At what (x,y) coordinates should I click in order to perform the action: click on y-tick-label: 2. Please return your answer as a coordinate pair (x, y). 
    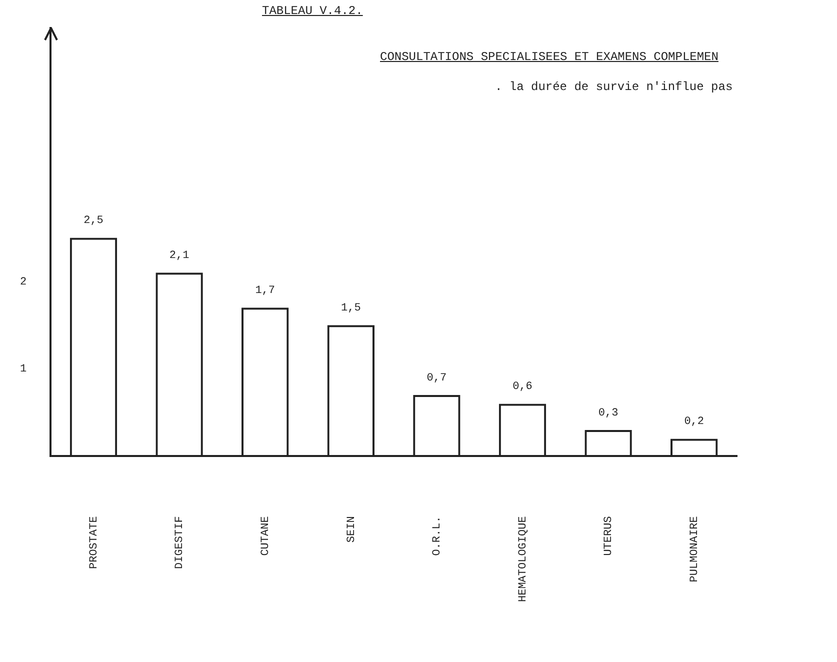
    Looking at the image, I should click on (23, 282).